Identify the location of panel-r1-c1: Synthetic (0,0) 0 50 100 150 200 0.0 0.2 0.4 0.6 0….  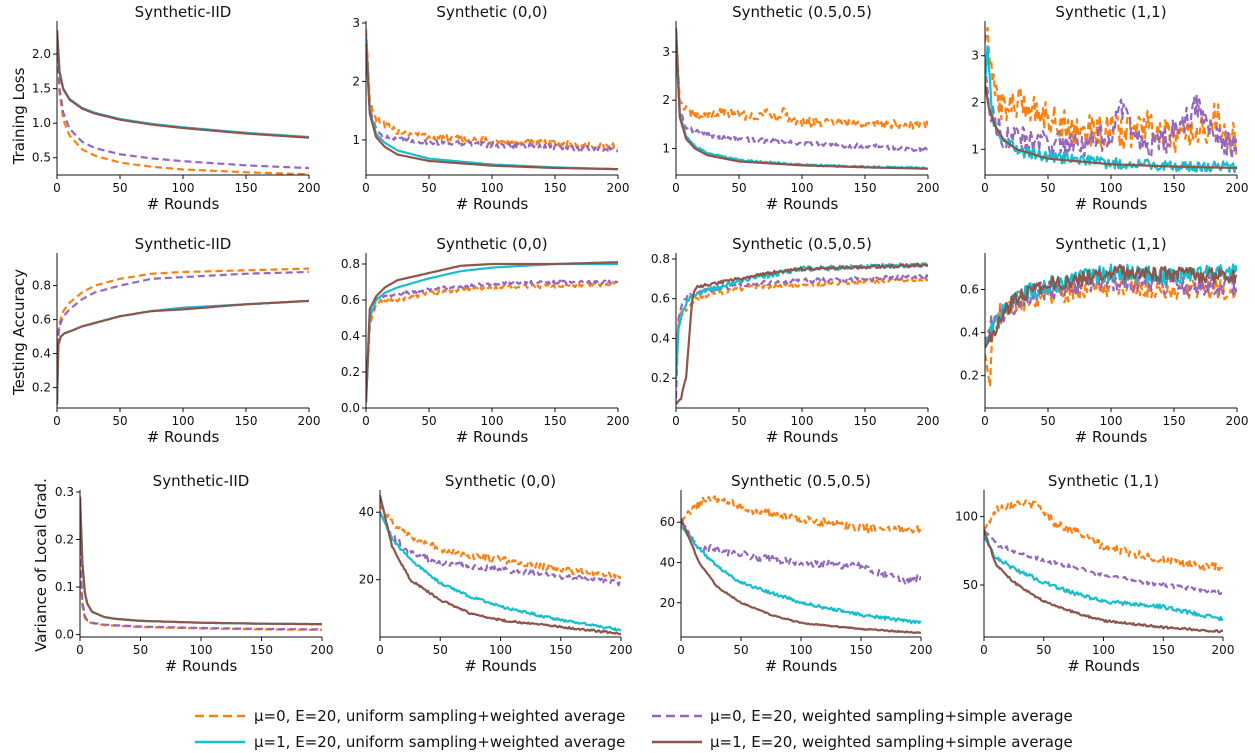
(485, 340).